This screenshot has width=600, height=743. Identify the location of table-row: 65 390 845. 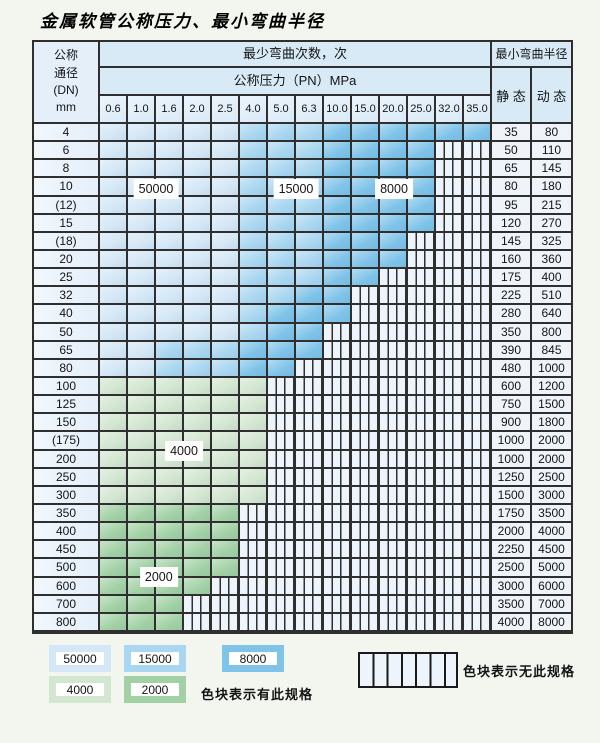
(302, 350).